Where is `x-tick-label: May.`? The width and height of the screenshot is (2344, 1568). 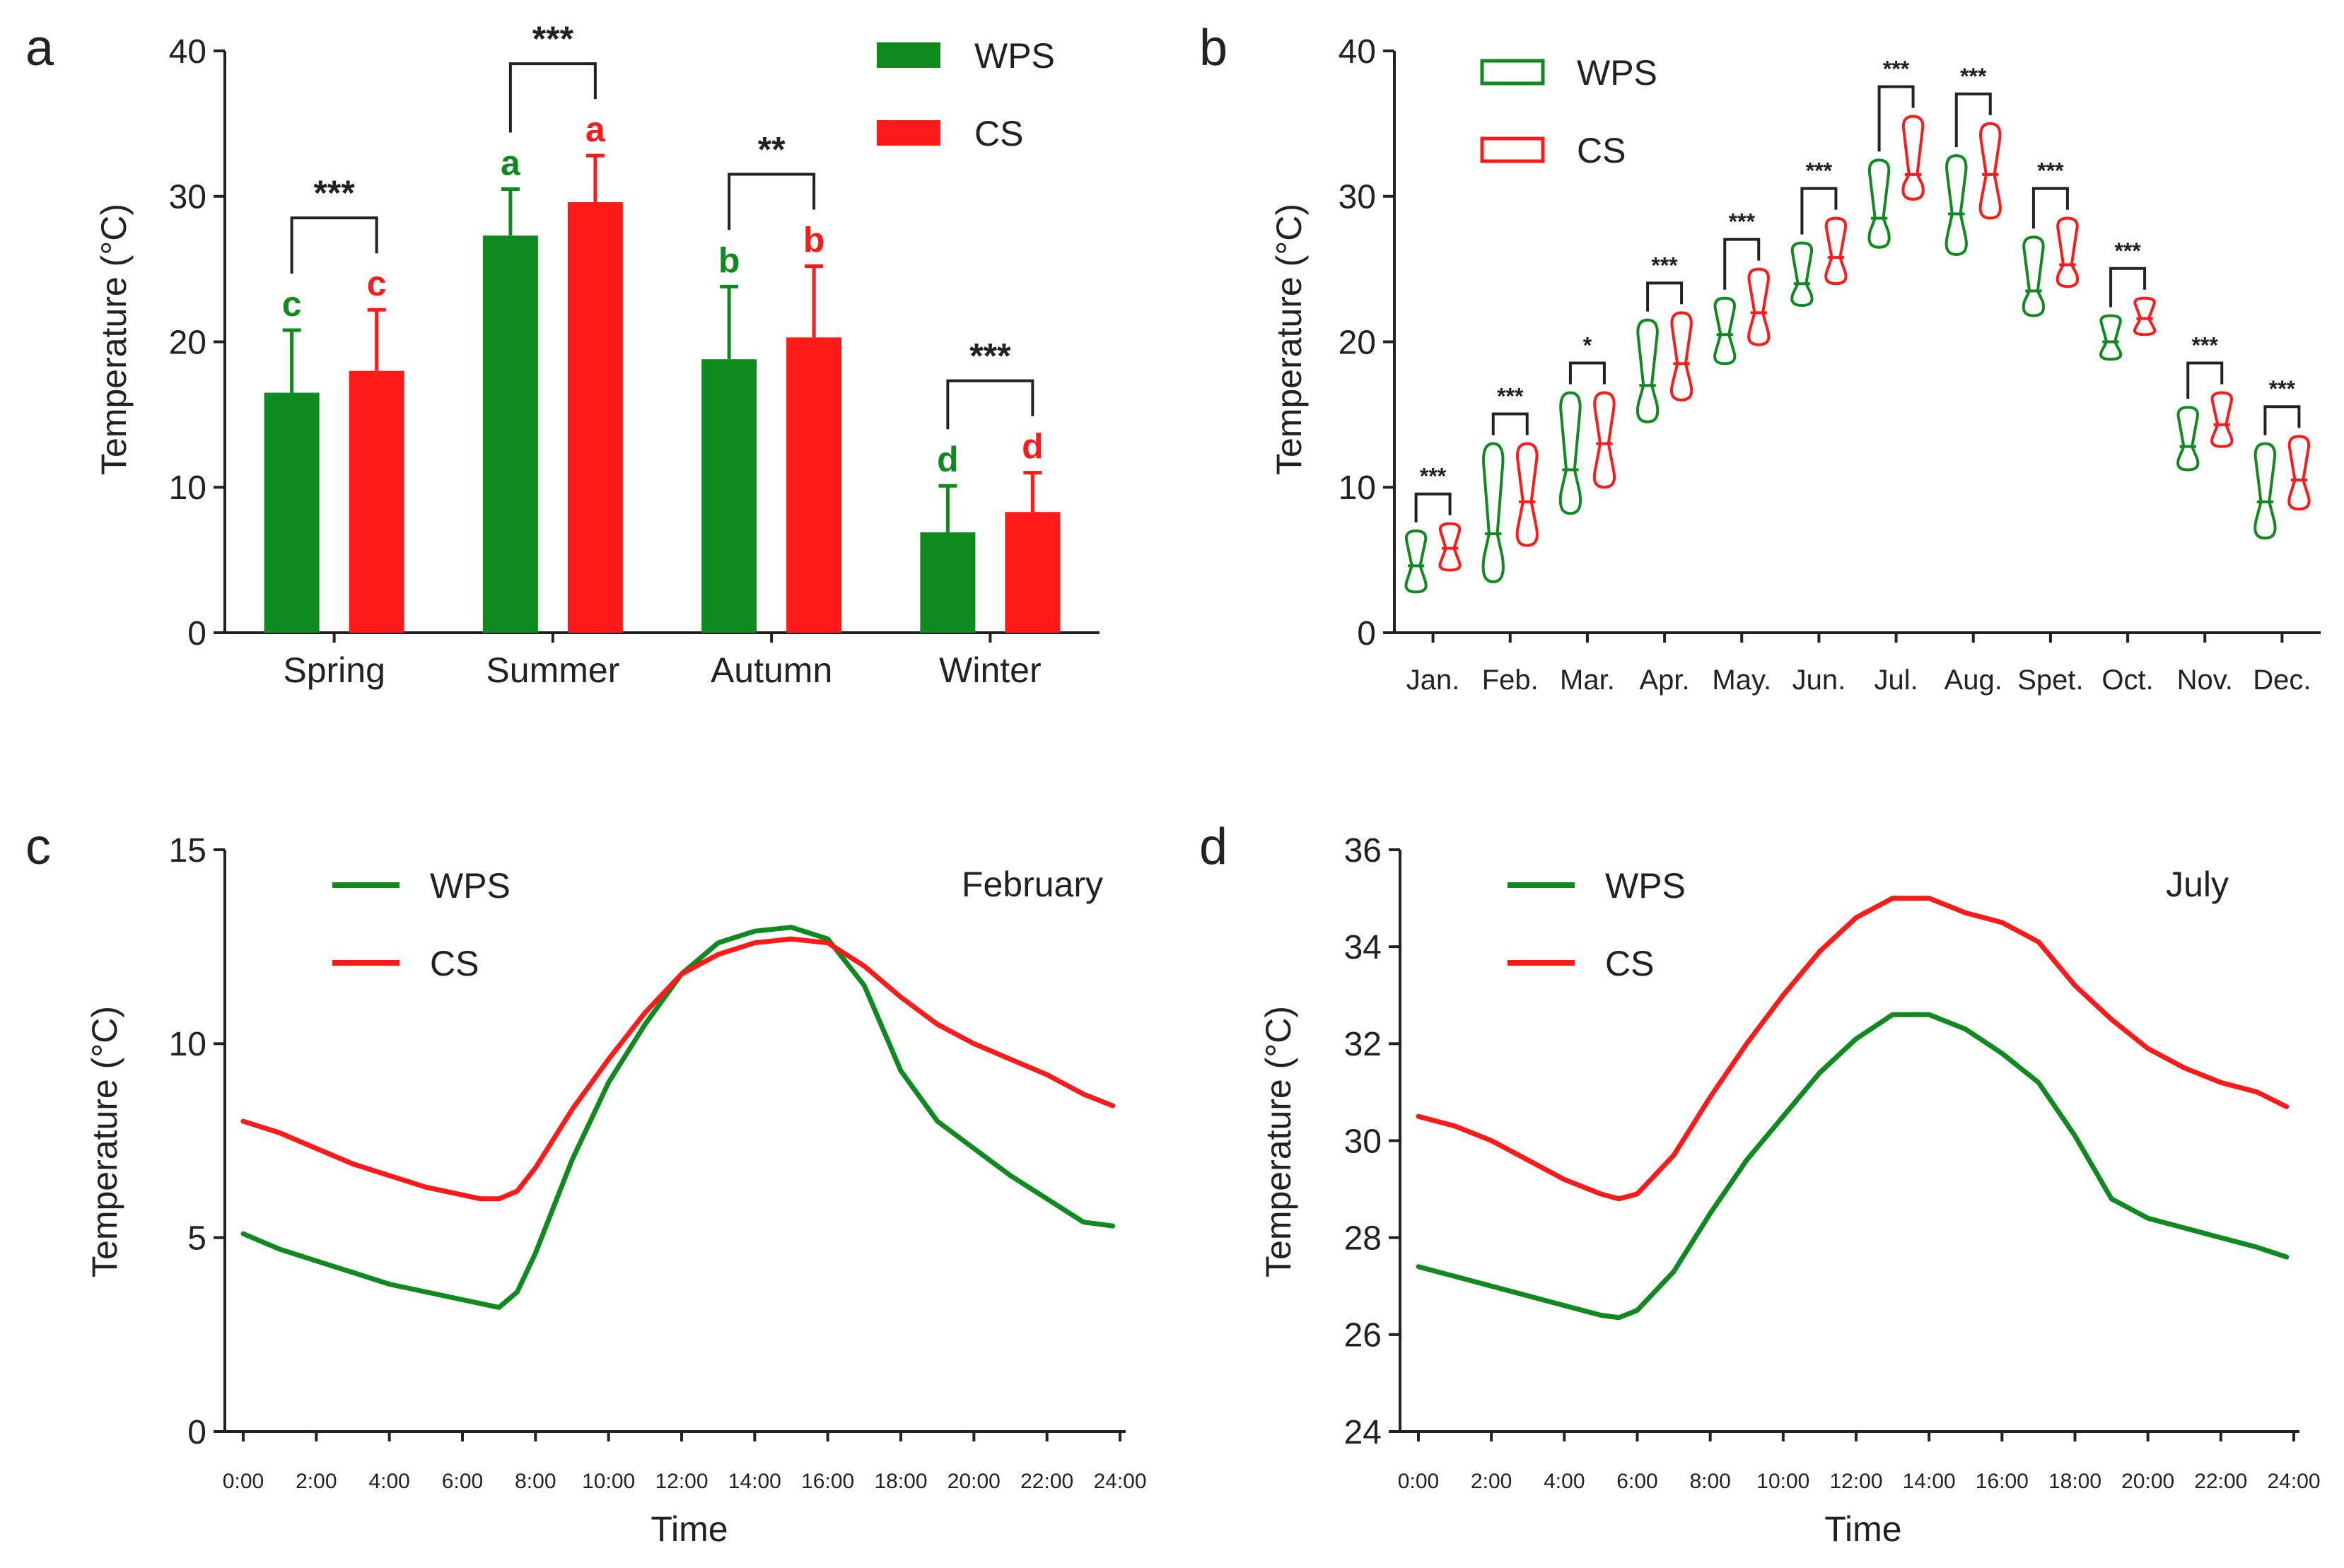 x-tick-label: May. is located at coordinates (1741, 680).